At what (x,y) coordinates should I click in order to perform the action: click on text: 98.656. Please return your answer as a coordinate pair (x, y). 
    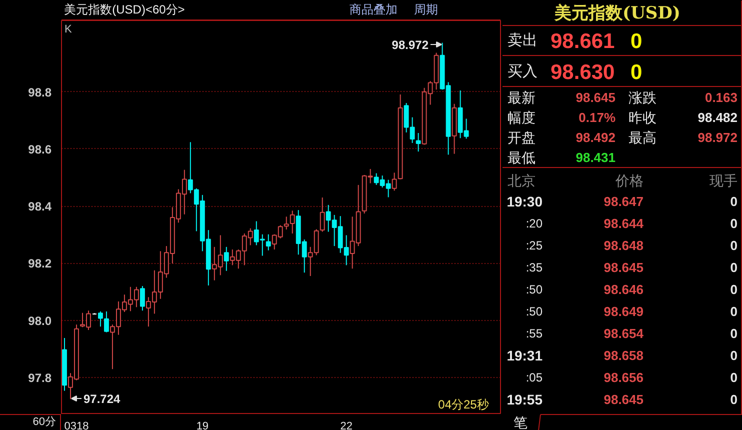
    Looking at the image, I should click on (624, 377).